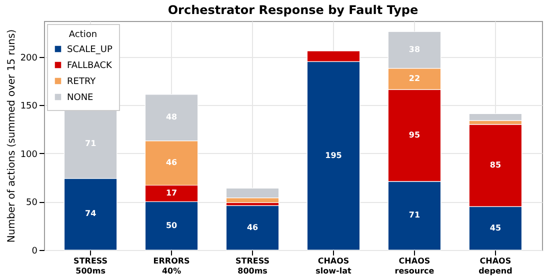  What do you see at coordinates (334, 266) in the screenshot?
I see `x-tick-label: CHAOS slow-lat` at bounding box center [334, 266].